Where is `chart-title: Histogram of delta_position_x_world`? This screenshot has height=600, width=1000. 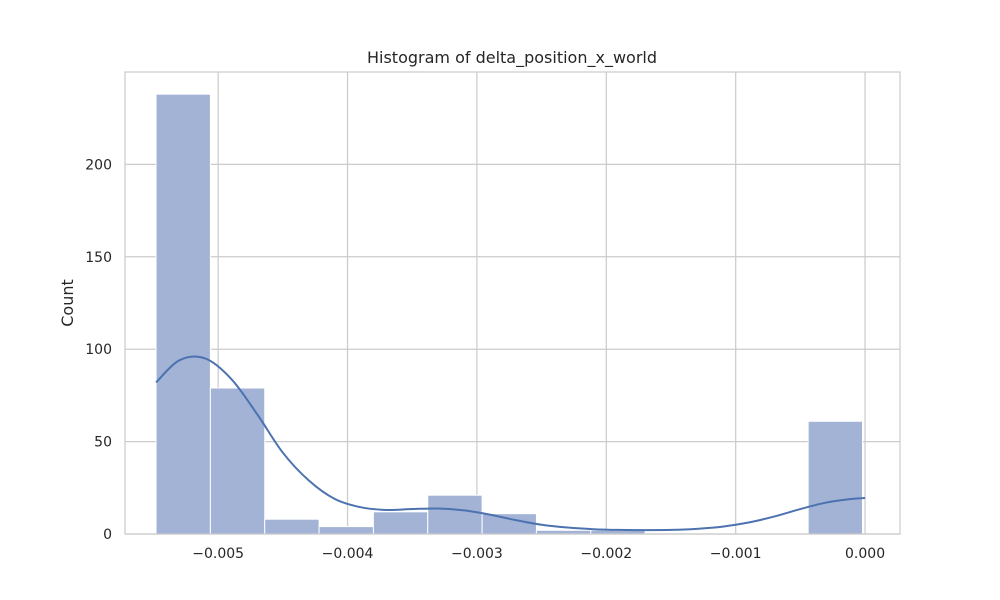
chart-title: Histogram of delta_position_x_world is located at coordinates (512, 58).